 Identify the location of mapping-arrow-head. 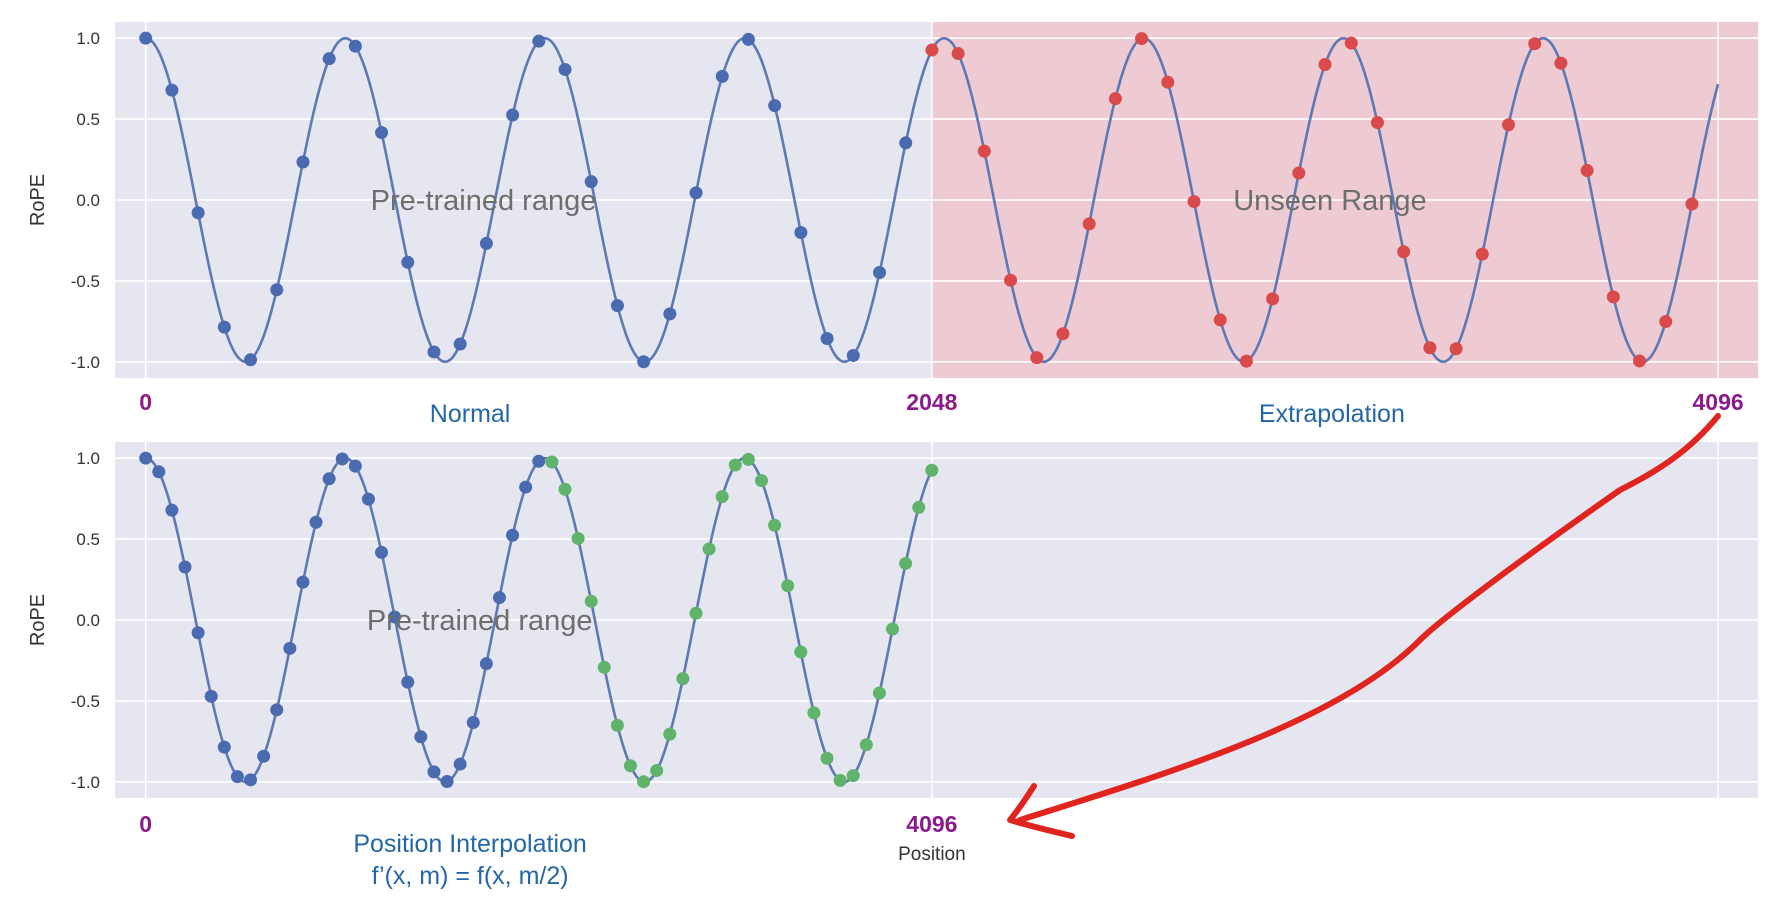
(1041, 811).